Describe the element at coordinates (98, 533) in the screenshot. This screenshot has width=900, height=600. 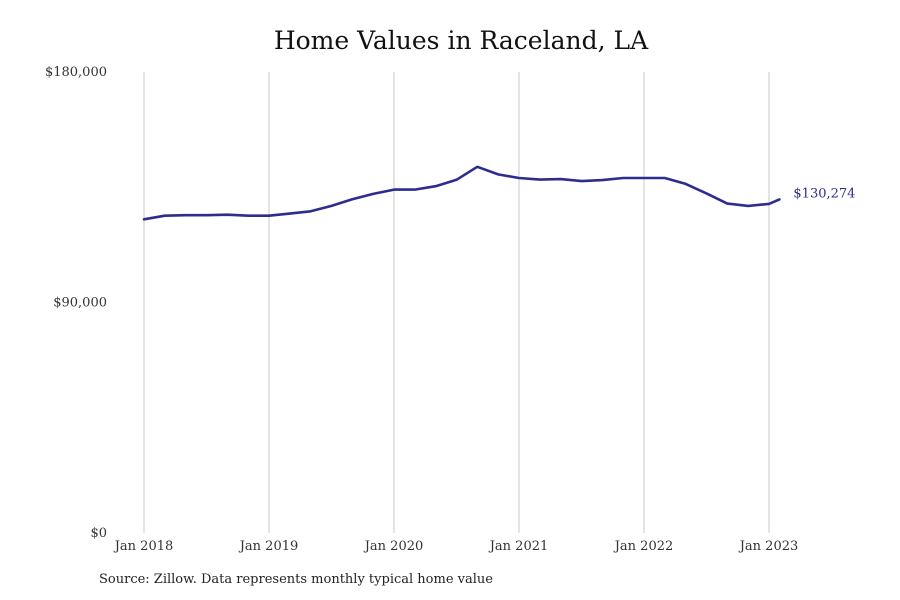
I see `y-tick-label: $0` at that location.